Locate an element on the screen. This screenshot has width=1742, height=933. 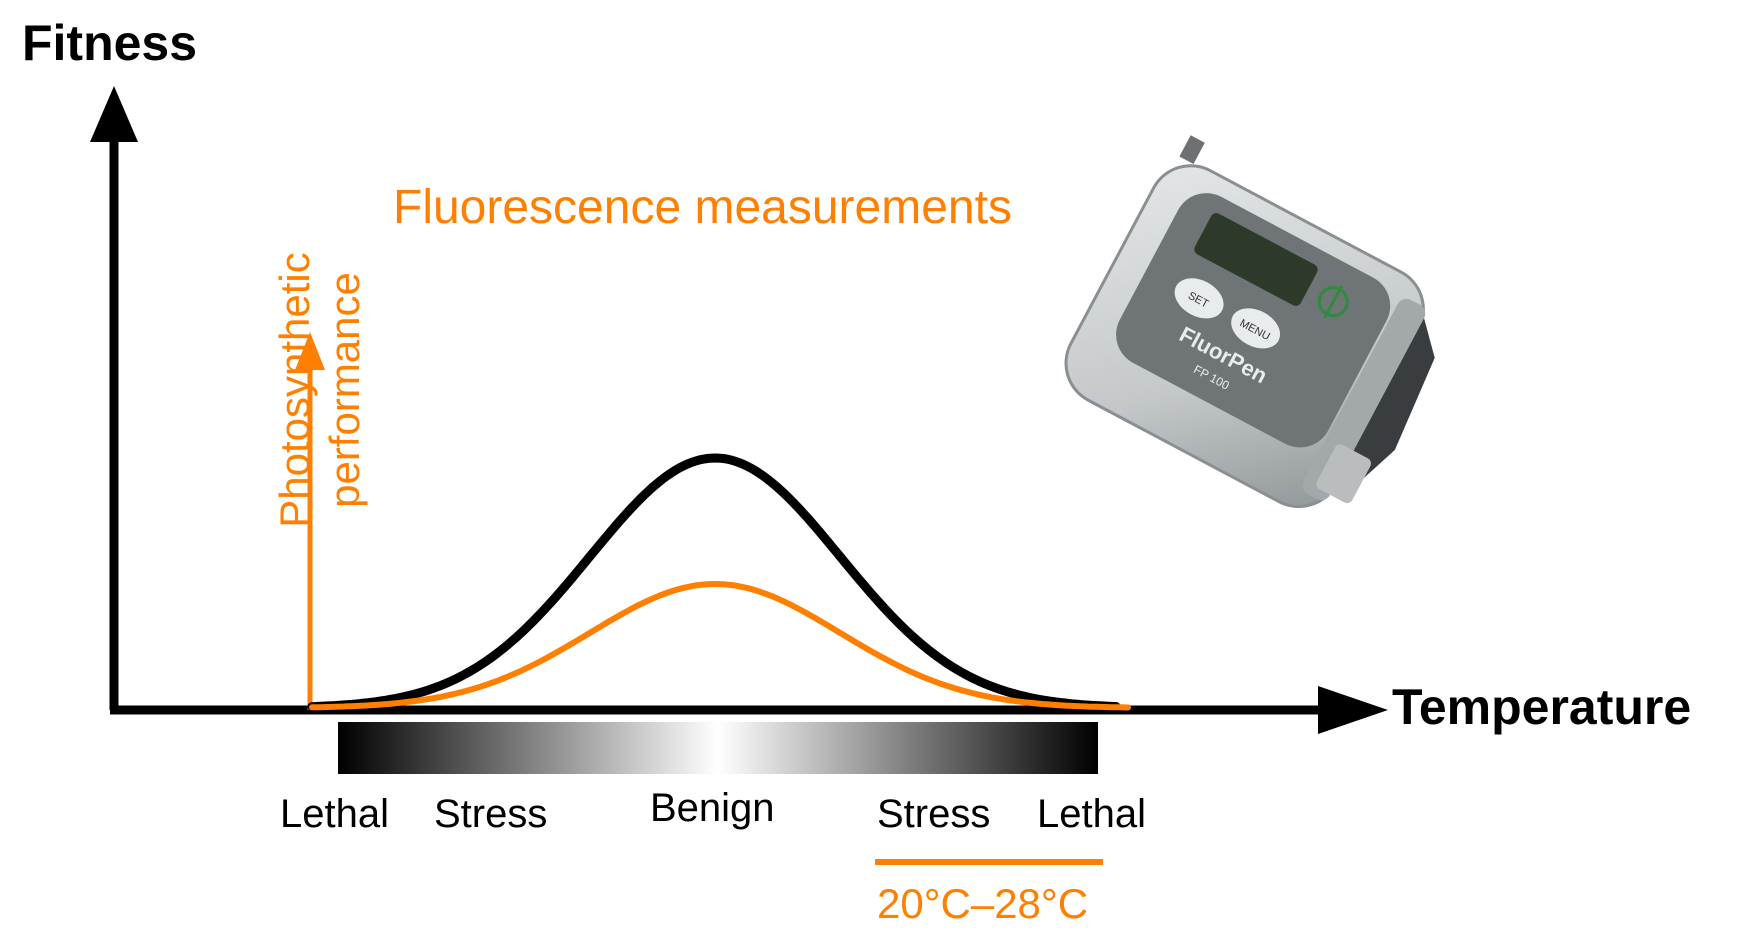
zone-label-lethal-left: Lethal is located at coordinates (334, 814).